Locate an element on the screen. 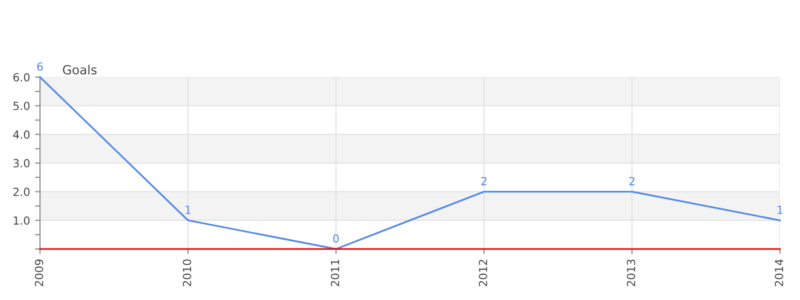  y-tick-label: 6.0 is located at coordinates (21, 77).